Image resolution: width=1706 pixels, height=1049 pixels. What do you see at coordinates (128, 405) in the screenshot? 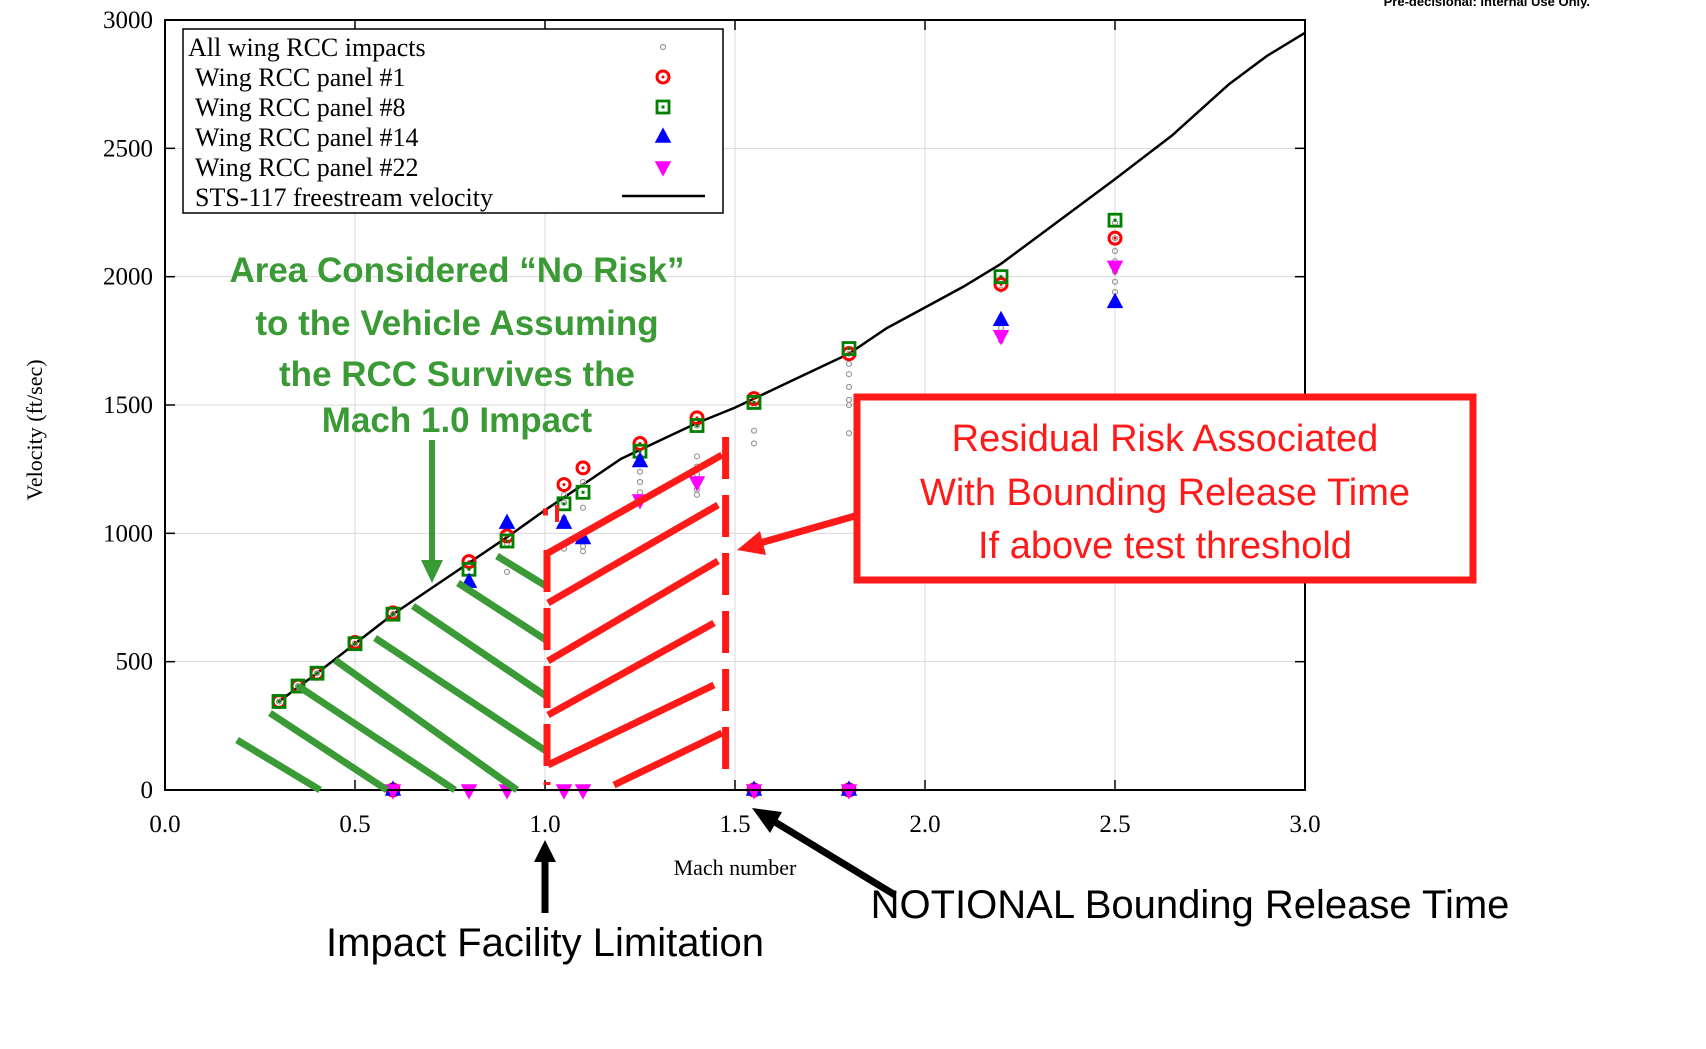
I see `y-tick-label: 1500` at bounding box center [128, 405].